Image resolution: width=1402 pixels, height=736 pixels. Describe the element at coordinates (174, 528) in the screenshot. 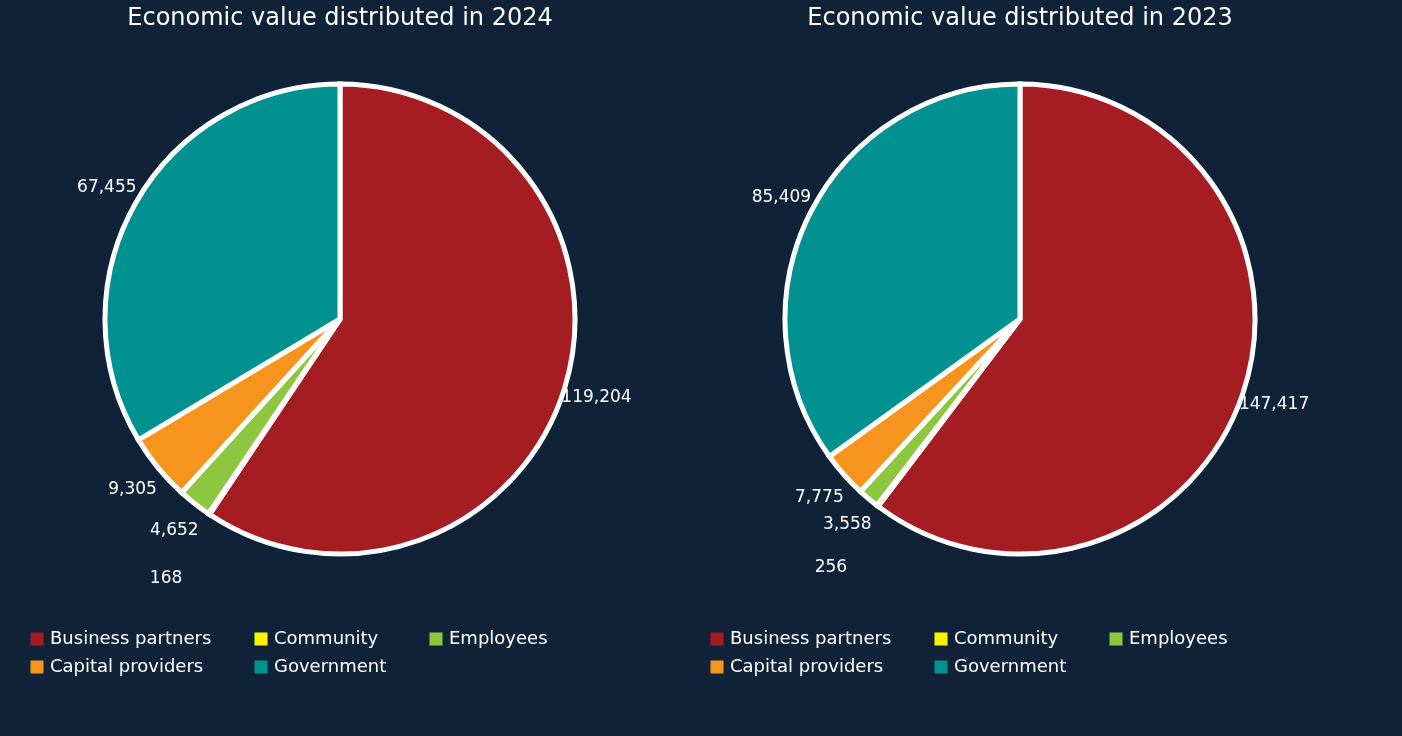

I see `data-label: 4,652` at that location.